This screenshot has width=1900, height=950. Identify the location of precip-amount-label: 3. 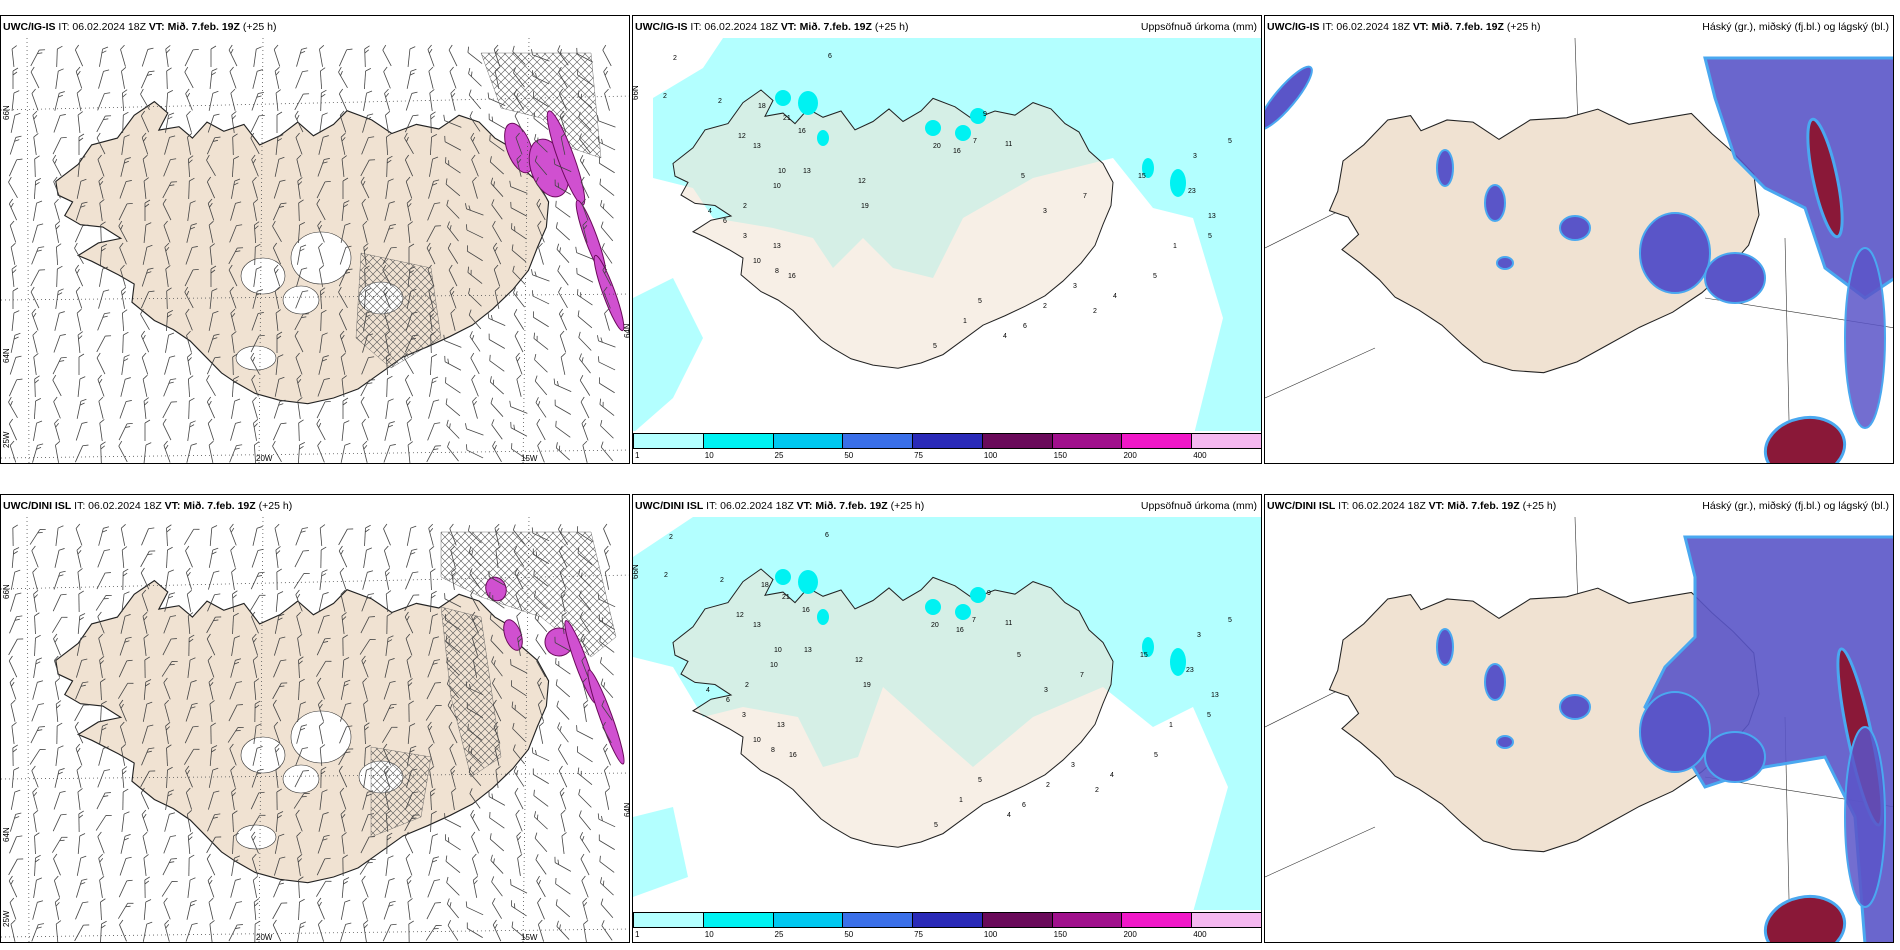
(1195, 156).